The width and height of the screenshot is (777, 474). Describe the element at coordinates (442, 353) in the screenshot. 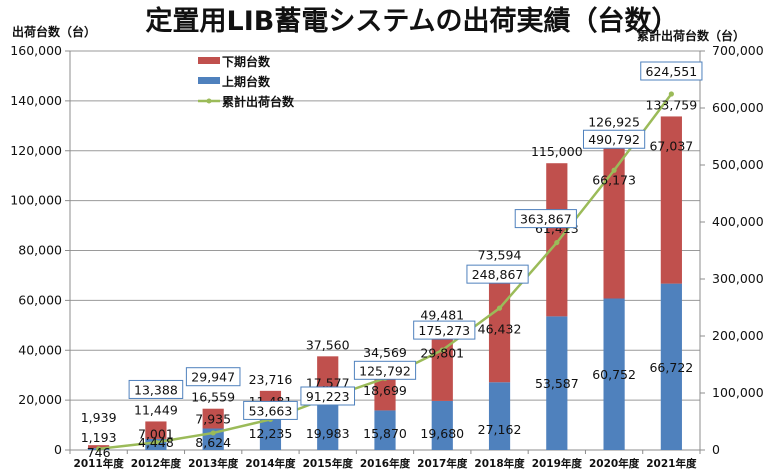

I see `second-half-label: 29,801` at that location.